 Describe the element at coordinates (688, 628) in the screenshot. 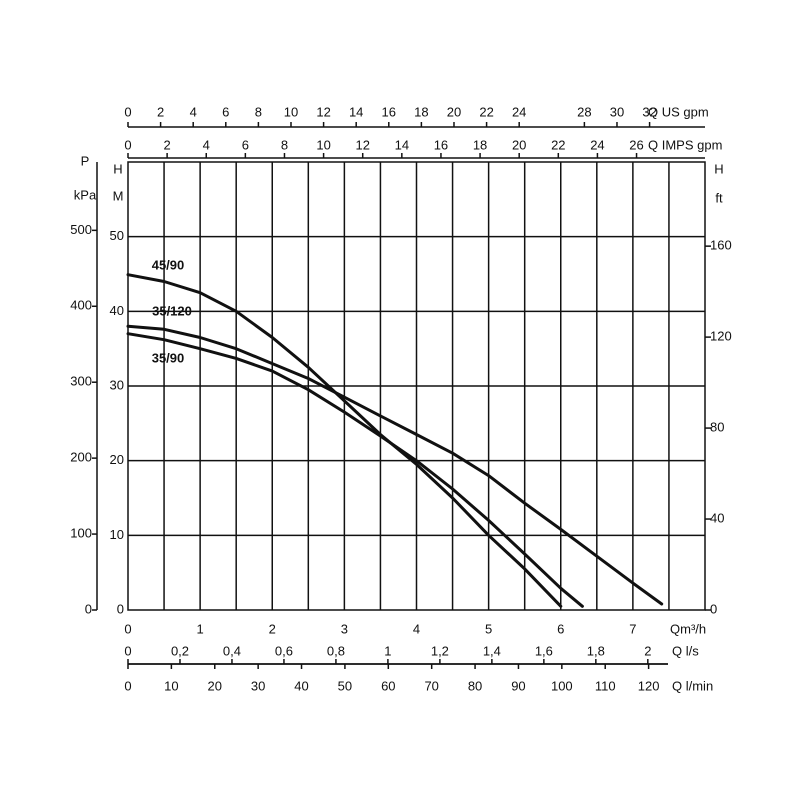

I see `x-axis-title: Qm³/h` at that location.